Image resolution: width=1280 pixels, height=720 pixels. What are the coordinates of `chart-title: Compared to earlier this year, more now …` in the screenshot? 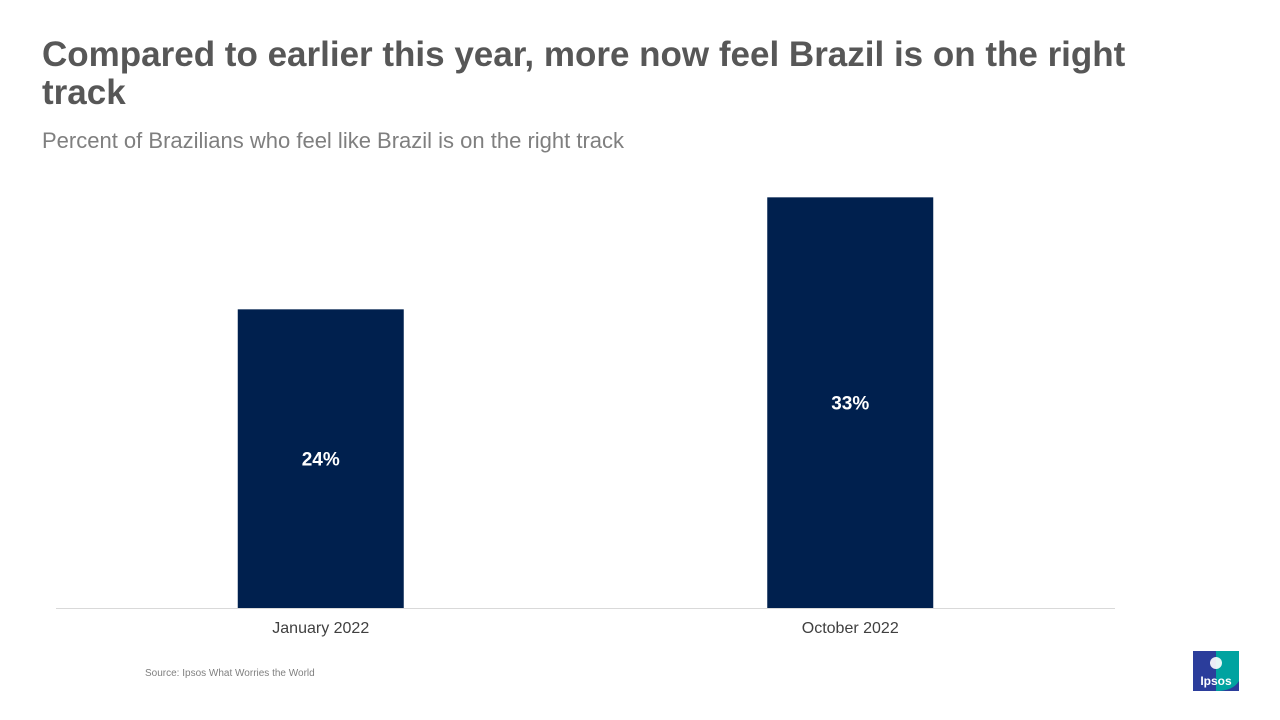 It's located at (584, 73).